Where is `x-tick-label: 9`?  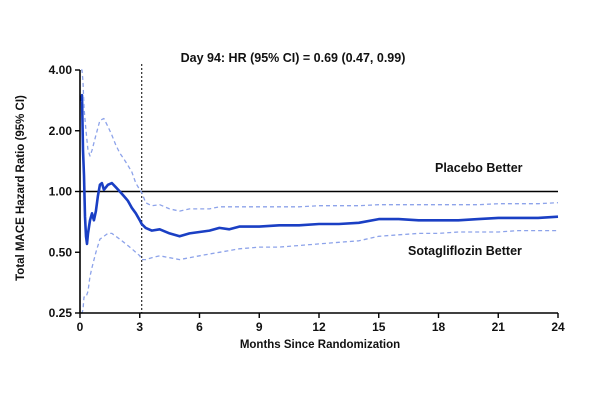 x-tick-label: 9 is located at coordinates (259, 327).